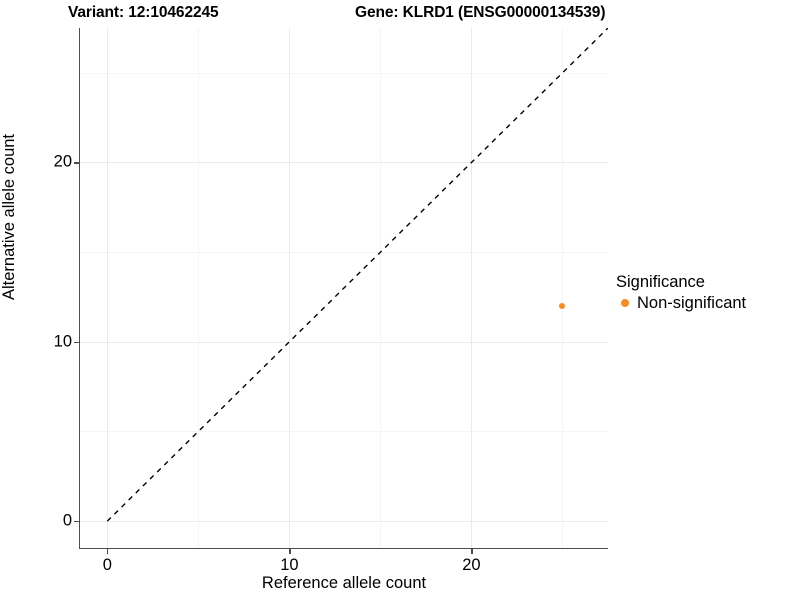  I want to click on x-axis-tick-label: 20, so click(471, 565).